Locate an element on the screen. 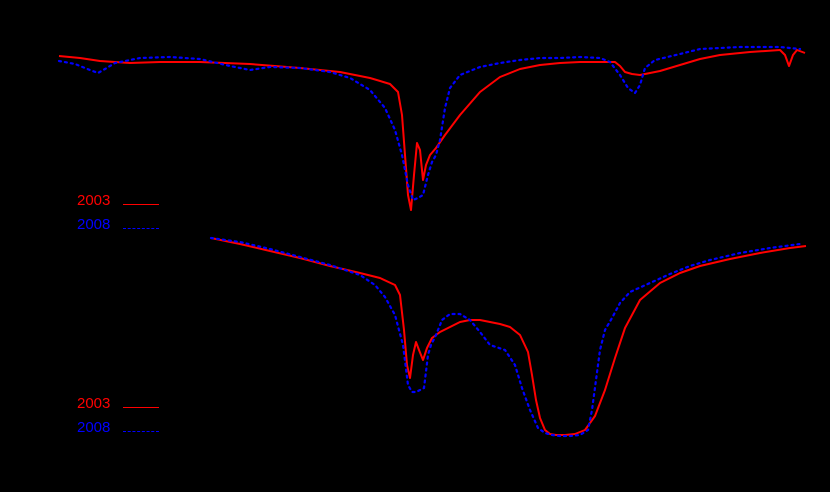  top-legend: 2003 2008 is located at coordinates (118, 216).